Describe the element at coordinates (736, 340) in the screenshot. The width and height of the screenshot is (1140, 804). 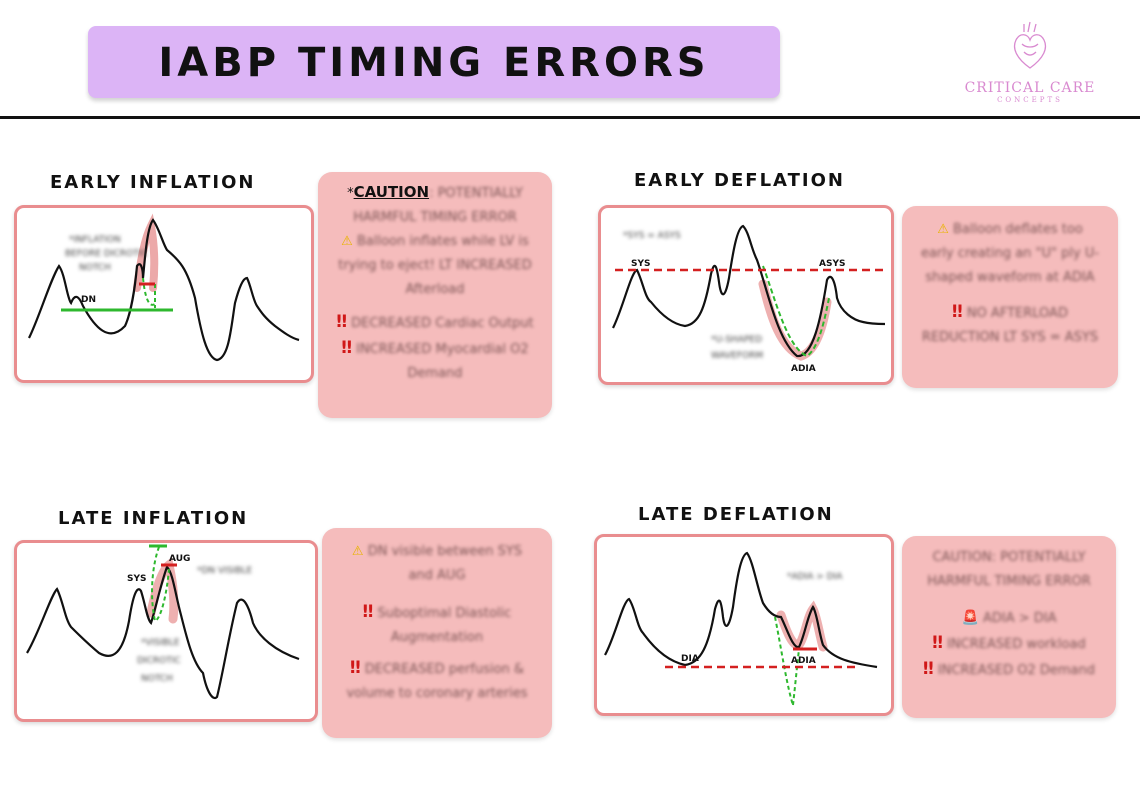
I see `blurred-label-2: *U-SHAPED` at that location.